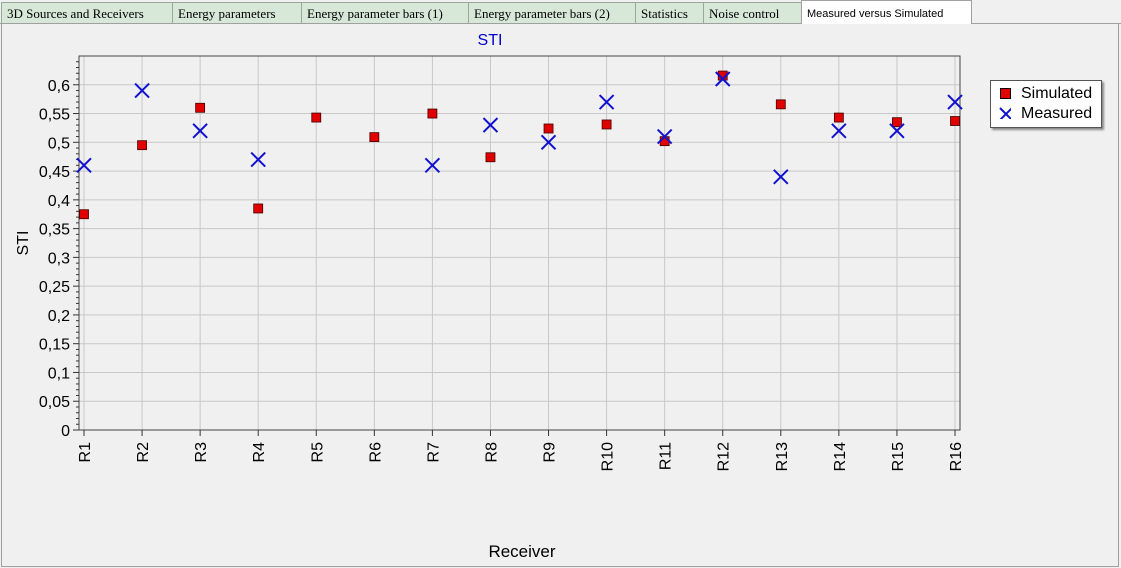 The width and height of the screenshot is (1121, 568). Describe the element at coordinates (724, 456) in the screenshot. I see `x-tick-label: R12` at that location.